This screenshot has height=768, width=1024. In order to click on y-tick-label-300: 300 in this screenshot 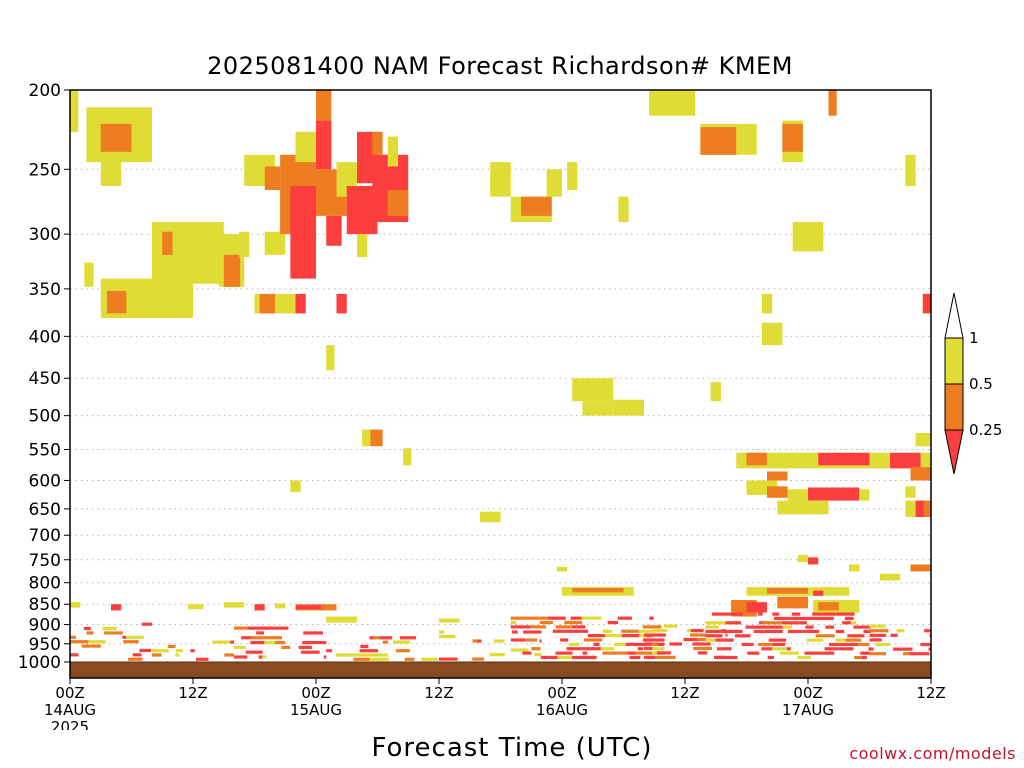, I will do `click(45, 235)`.